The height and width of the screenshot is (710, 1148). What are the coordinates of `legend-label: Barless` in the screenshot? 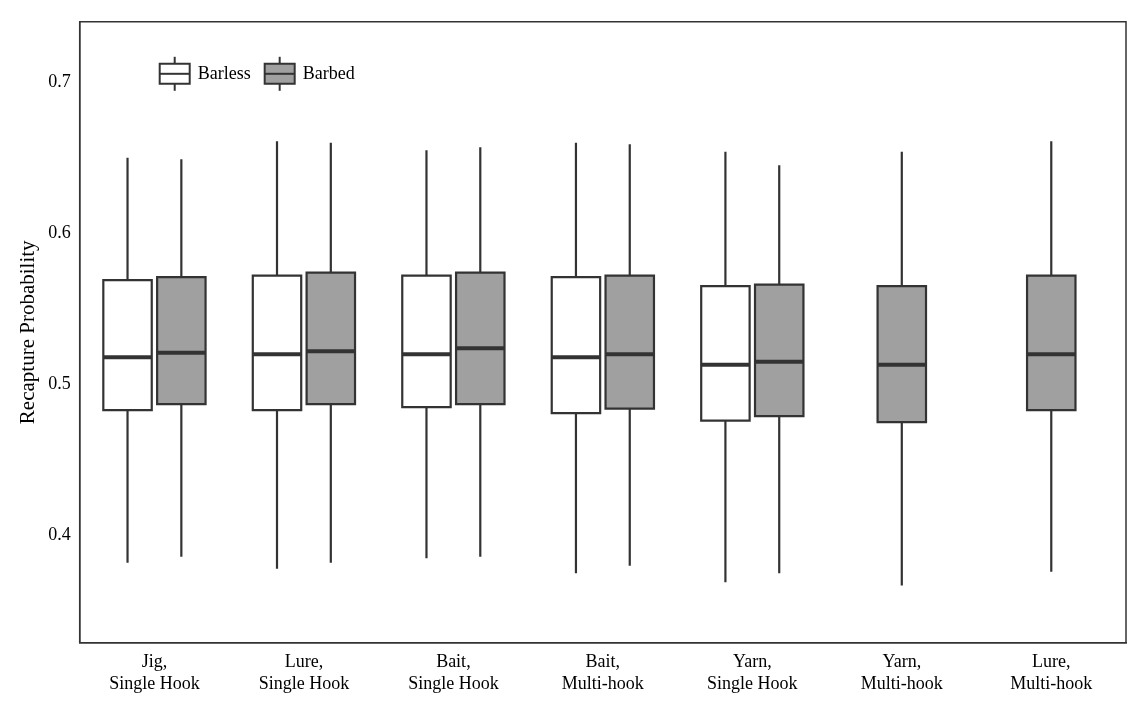 It's located at (224, 72).